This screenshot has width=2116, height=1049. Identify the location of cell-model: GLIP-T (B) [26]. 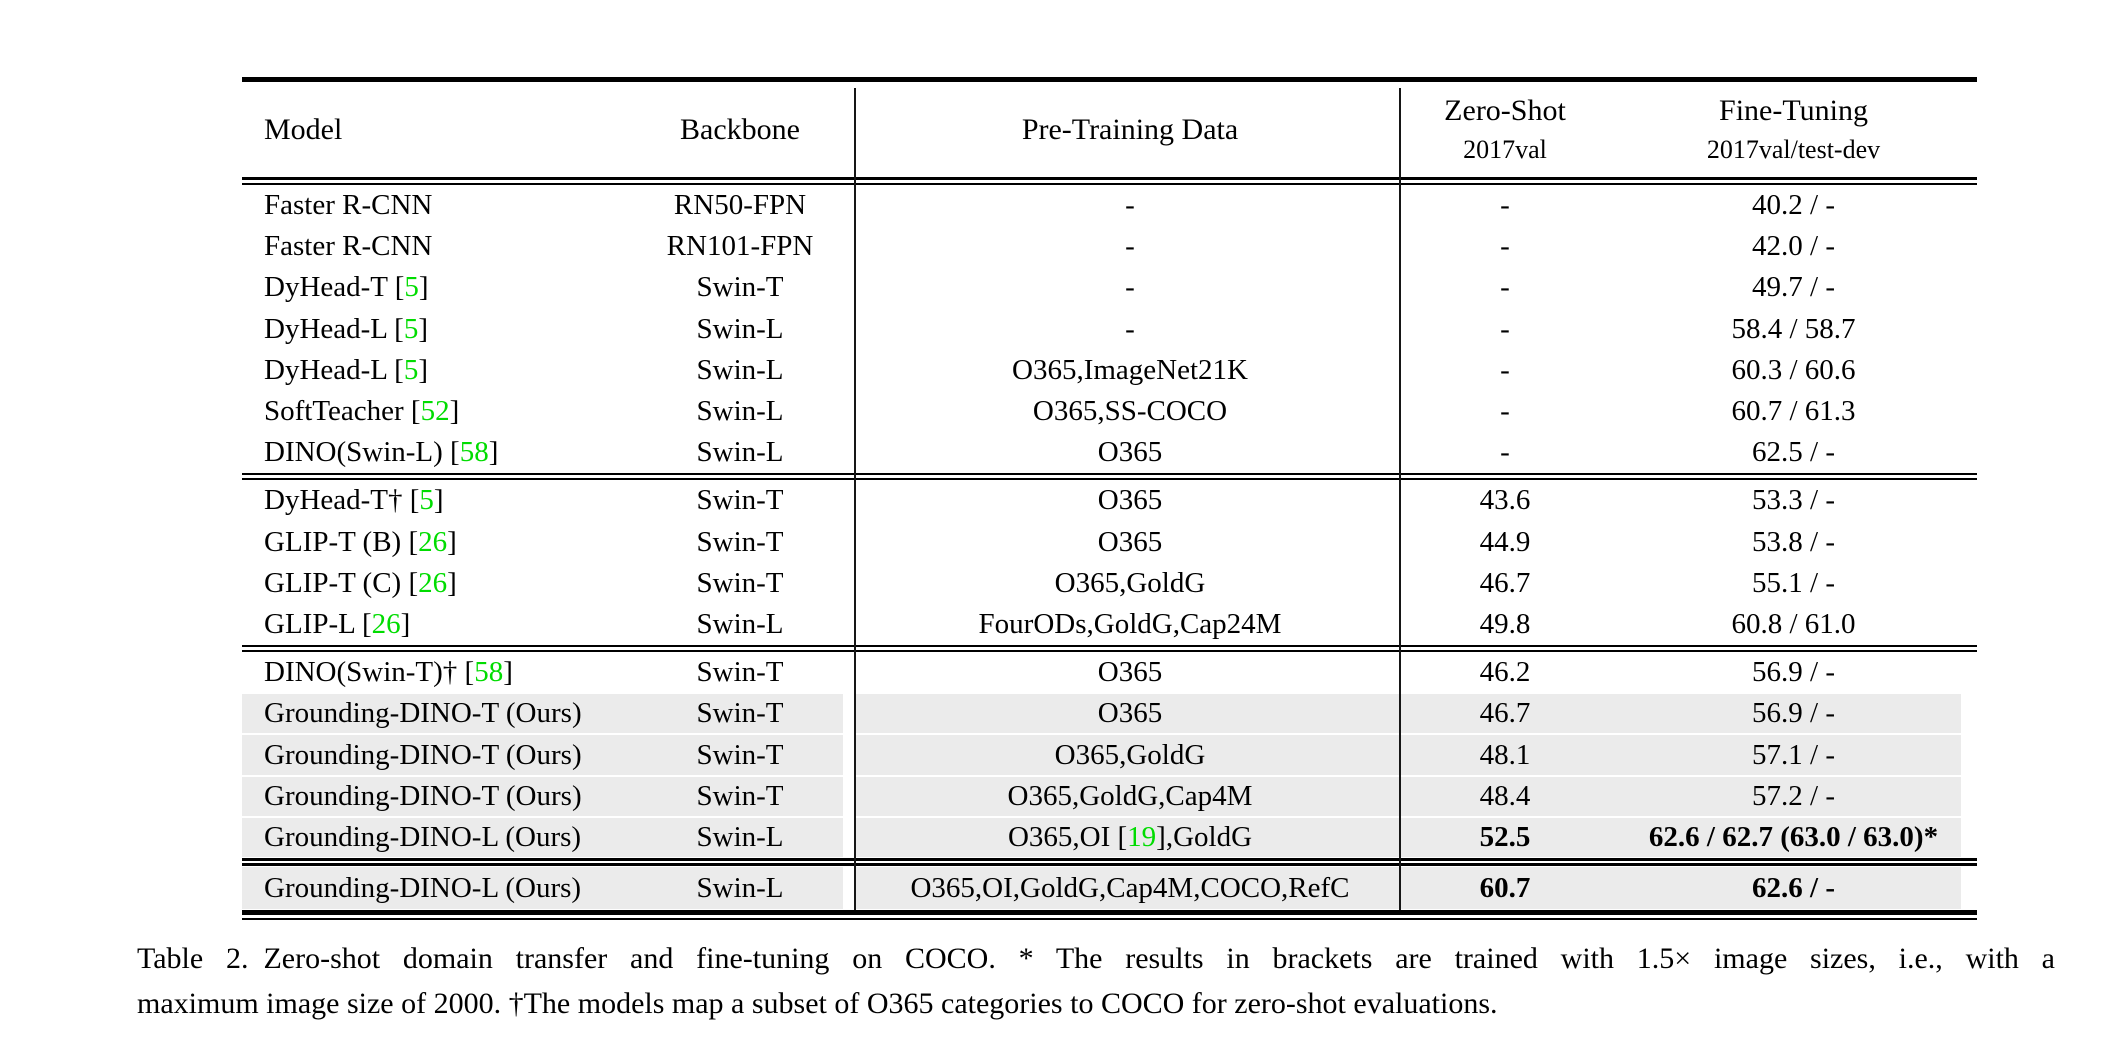
(431, 542).